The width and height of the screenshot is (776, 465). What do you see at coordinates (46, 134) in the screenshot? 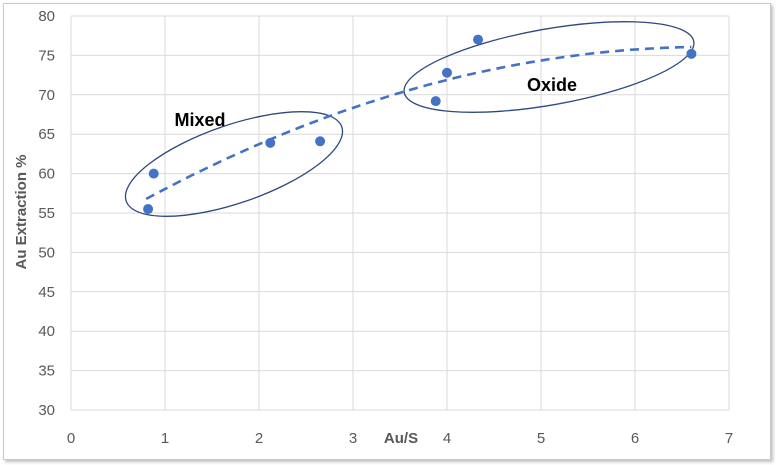
I see `y-tick-label: 65` at bounding box center [46, 134].